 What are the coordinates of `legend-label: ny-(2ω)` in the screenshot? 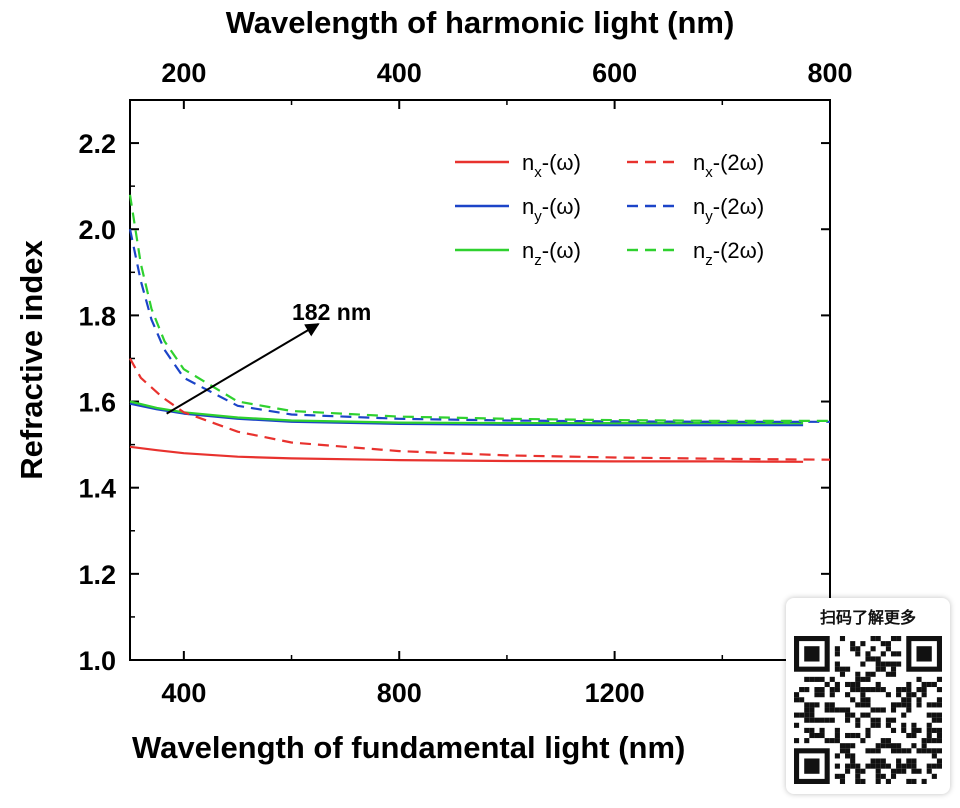 It's located at (728, 209).